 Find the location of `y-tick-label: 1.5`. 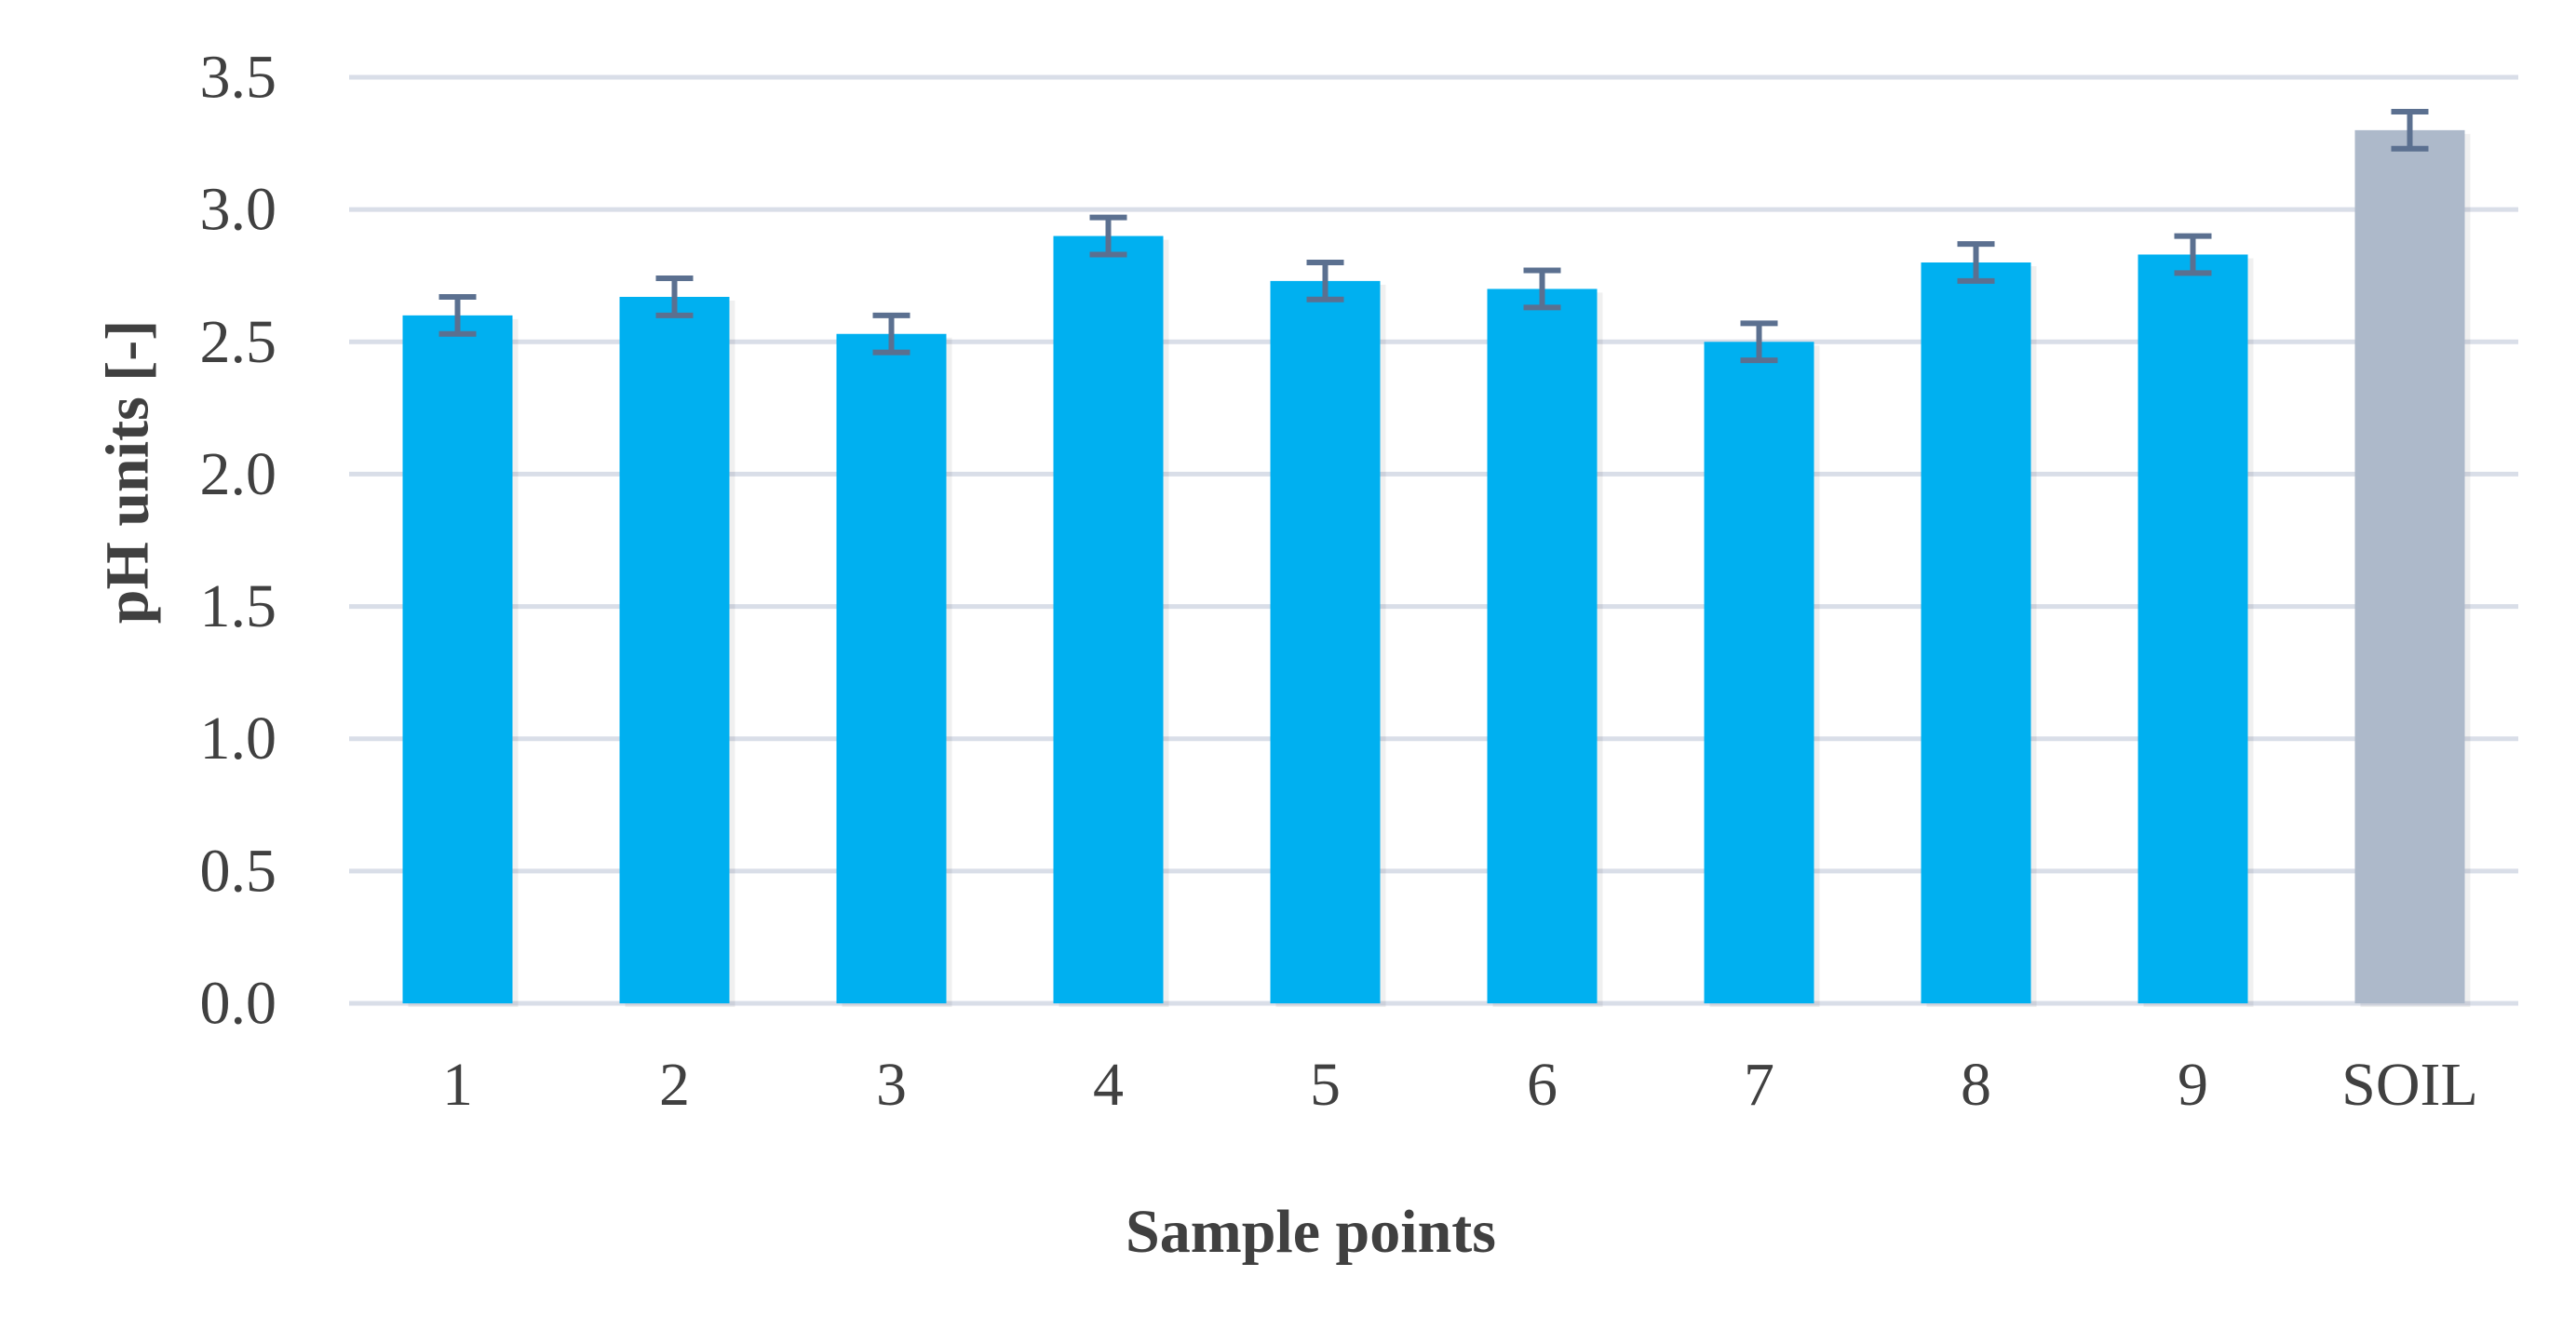

y-tick-label: 1.5 is located at coordinates (239, 606).